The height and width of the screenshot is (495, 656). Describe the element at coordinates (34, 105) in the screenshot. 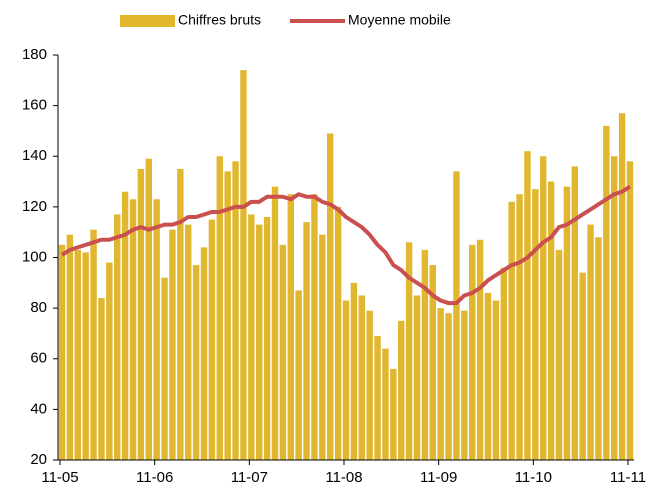

I see `y-tick-label: 160` at that location.